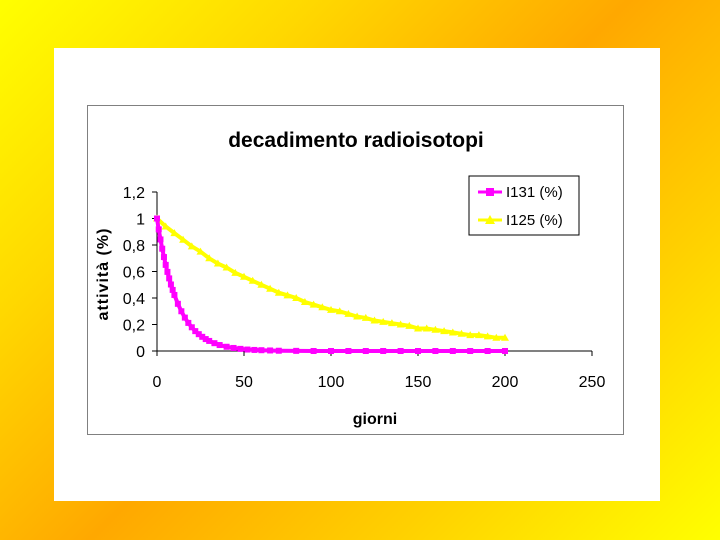 This screenshot has height=540, width=720. Describe the element at coordinates (244, 382) in the screenshot. I see `x-tick-label: 50` at that location.